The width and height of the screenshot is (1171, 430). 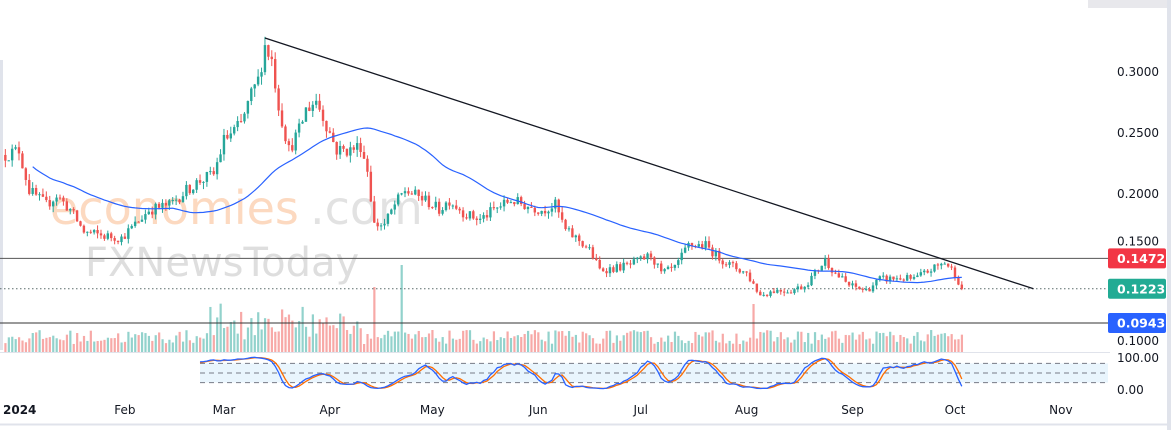 I want to click on price-axis: 0.3000 0.2500 0.2000 0.1500 0.1000, so click(x=1138, y=206).